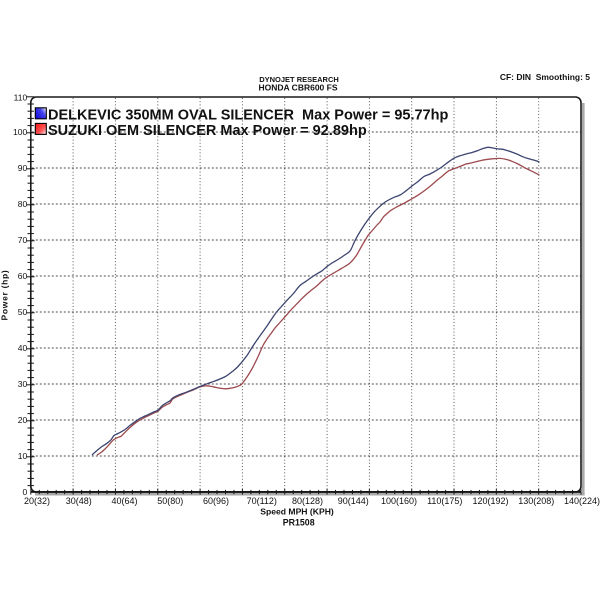 This screenshot has height=600, width=600. Describe the element at coordinates (24, 492) in the screenshot. I see `svg-text: 0` at that location.